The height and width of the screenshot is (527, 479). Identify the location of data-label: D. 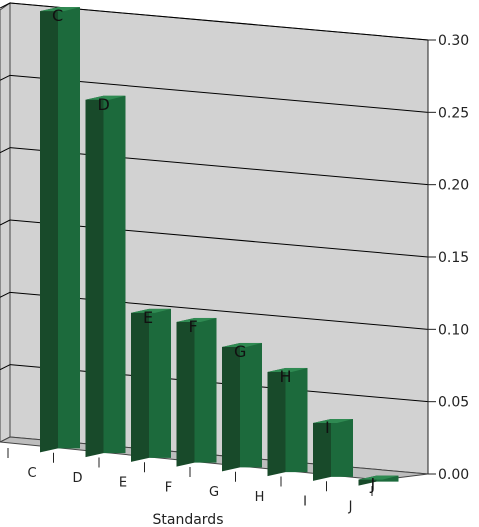
(104, 104).